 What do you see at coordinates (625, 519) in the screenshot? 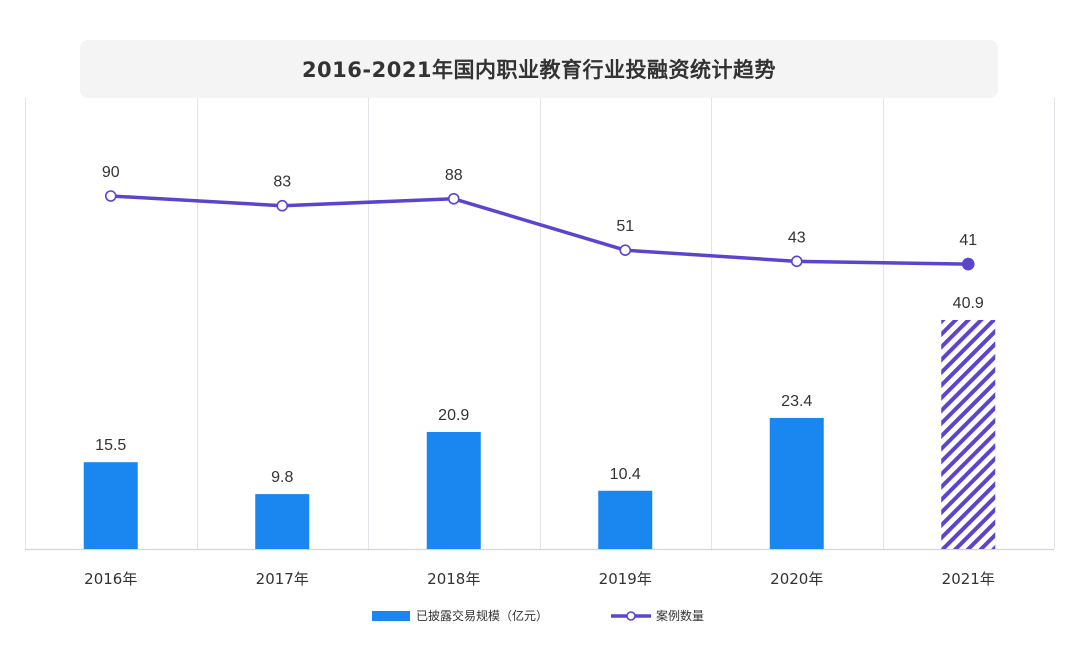
I see `bar-2019年` at bounding box center [625, 519].